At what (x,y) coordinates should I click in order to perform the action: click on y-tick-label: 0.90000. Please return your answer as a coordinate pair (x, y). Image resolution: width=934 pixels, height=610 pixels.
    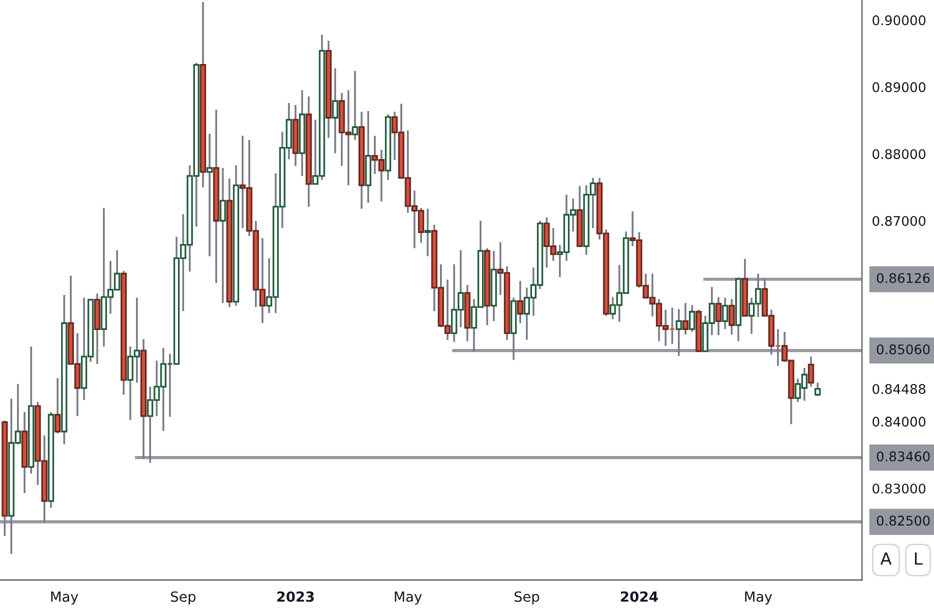
    Looking at the image, I should click on (899, 20).